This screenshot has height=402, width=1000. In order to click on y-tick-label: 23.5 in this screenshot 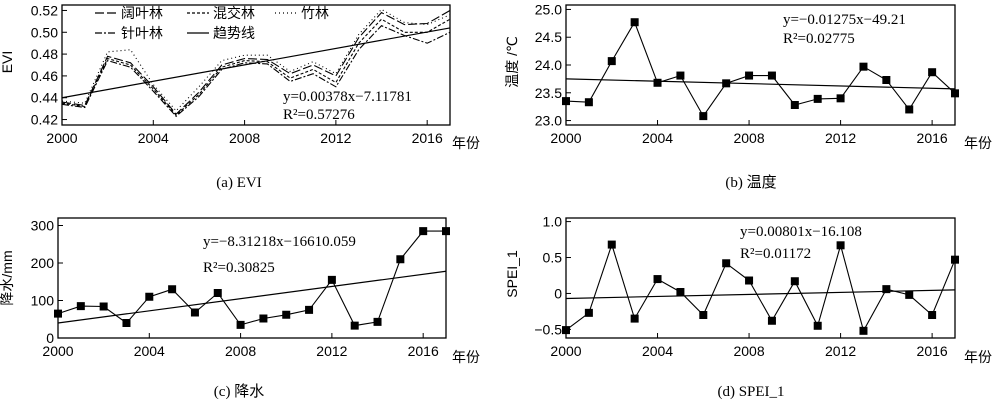, I will do `click(548, 93)`.